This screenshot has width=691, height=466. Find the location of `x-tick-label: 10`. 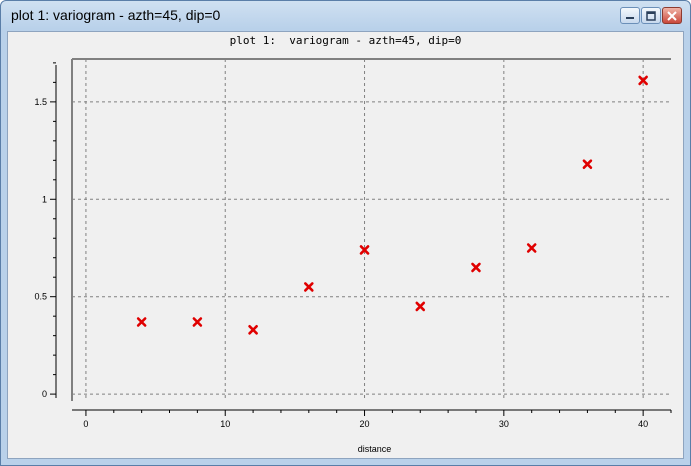

x-tick-label: 10 is located at coordinates (225, 424).